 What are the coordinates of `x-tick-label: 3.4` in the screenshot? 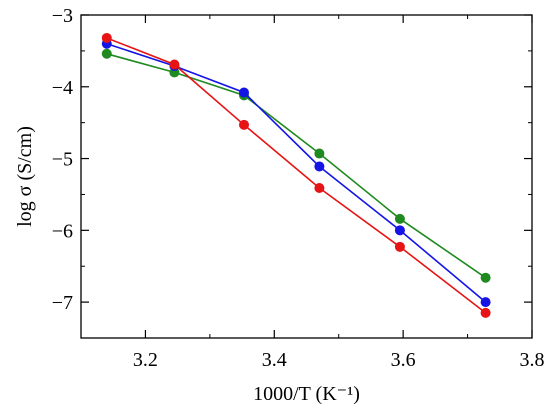 It's located at (274, 360).